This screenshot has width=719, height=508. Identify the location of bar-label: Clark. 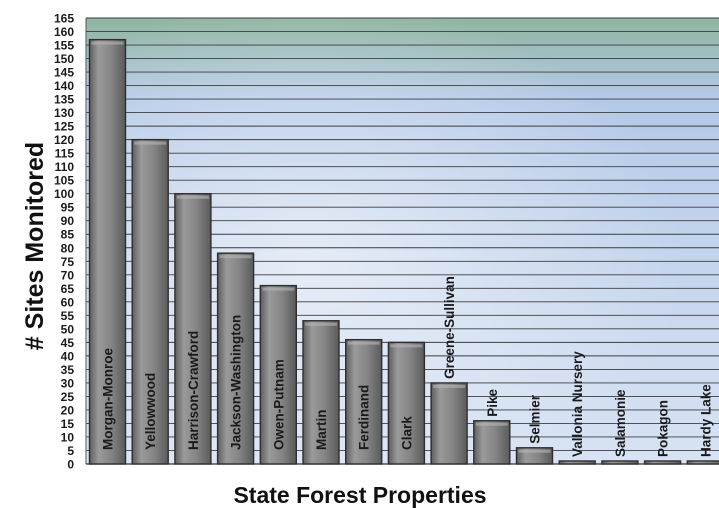
(406, 433).